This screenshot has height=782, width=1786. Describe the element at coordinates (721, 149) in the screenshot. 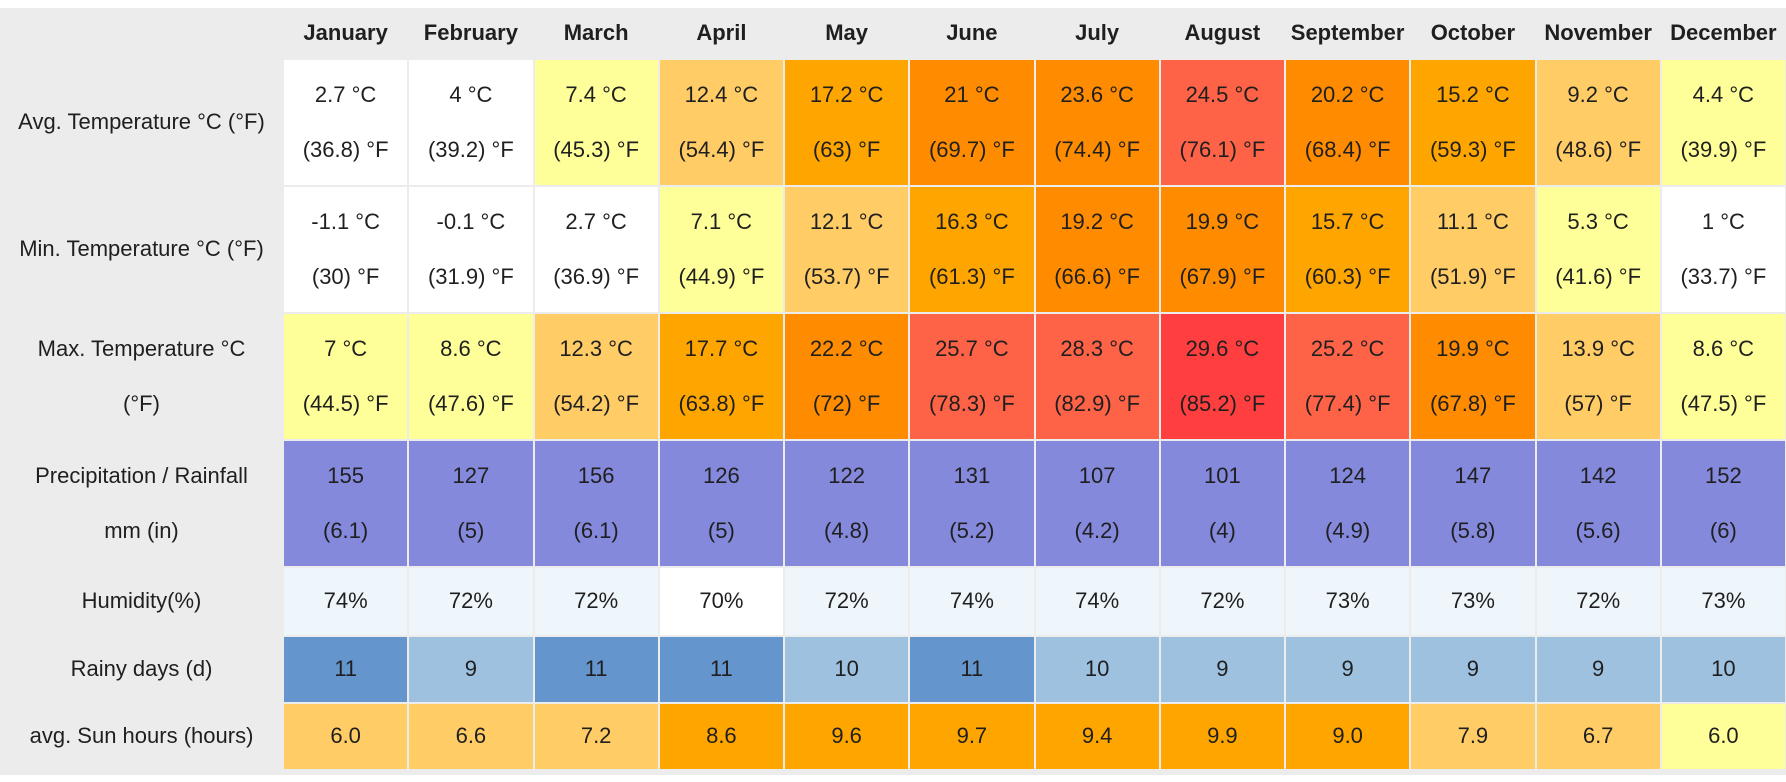

I see `cell-secondary-value: (54.4) °F` at that location.